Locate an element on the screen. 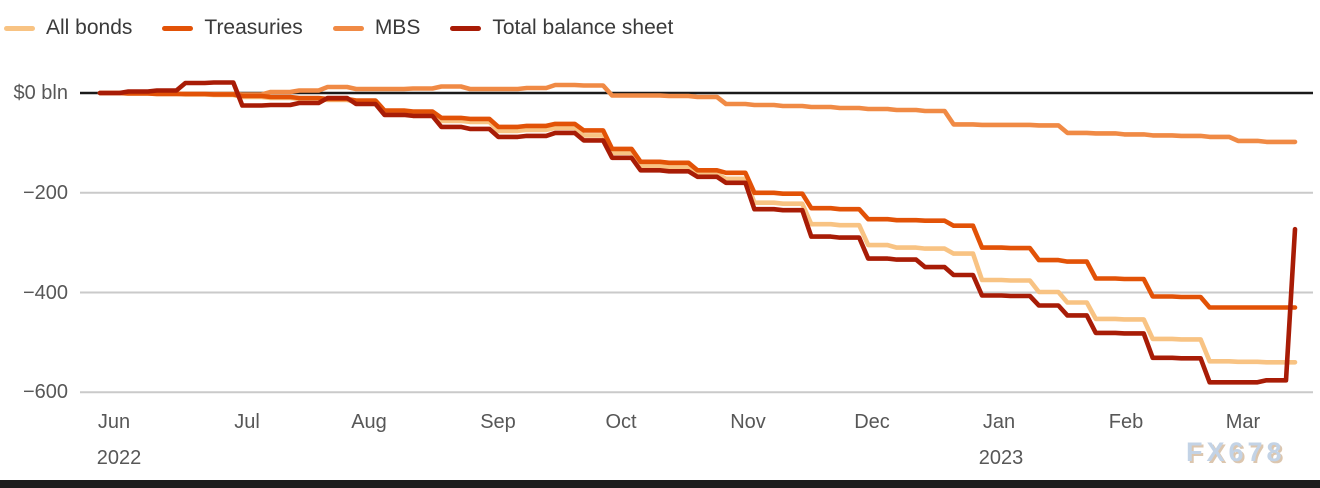  x-axis-tick-label: Nov is located at coordinates (748, 422).